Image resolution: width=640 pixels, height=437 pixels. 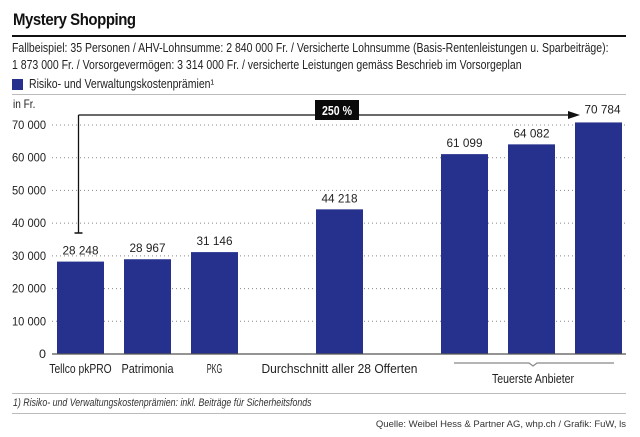 What do you see at coordinates (80, 369) in the screenshot?
I see `x-category-label: Tellco pkPRO` at bounding box center [80, 369].